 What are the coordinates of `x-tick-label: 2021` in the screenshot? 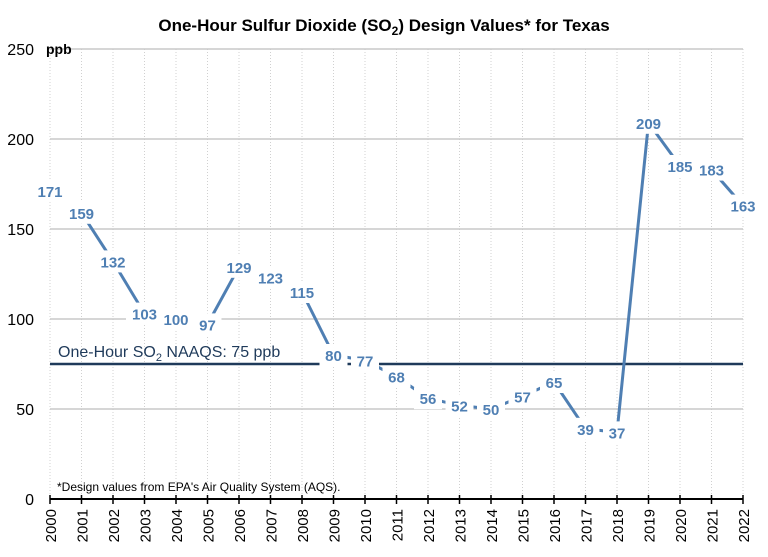 It's located at (713, 525).